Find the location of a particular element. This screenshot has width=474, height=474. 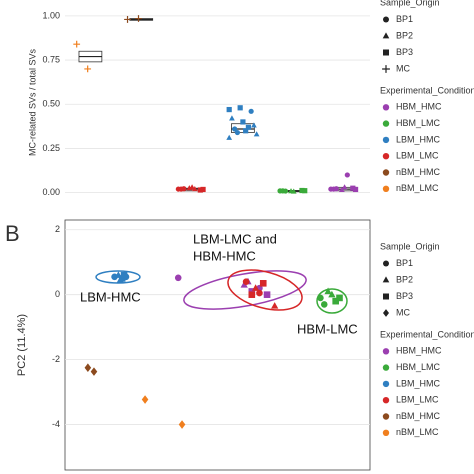

y-tick-label: 1.00 is located at coordinates (51, 15).